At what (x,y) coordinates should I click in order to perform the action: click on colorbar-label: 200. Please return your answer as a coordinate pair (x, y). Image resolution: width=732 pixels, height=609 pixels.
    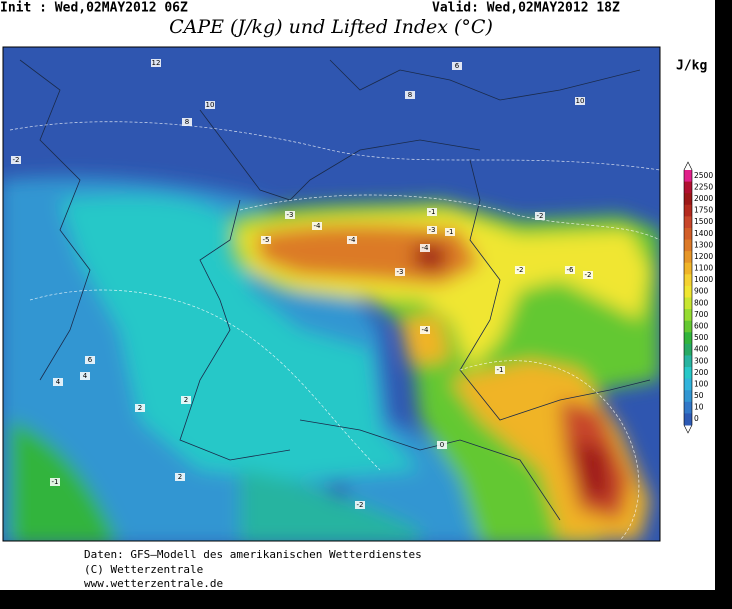
    Looking at the image, I should click on (701, 372).